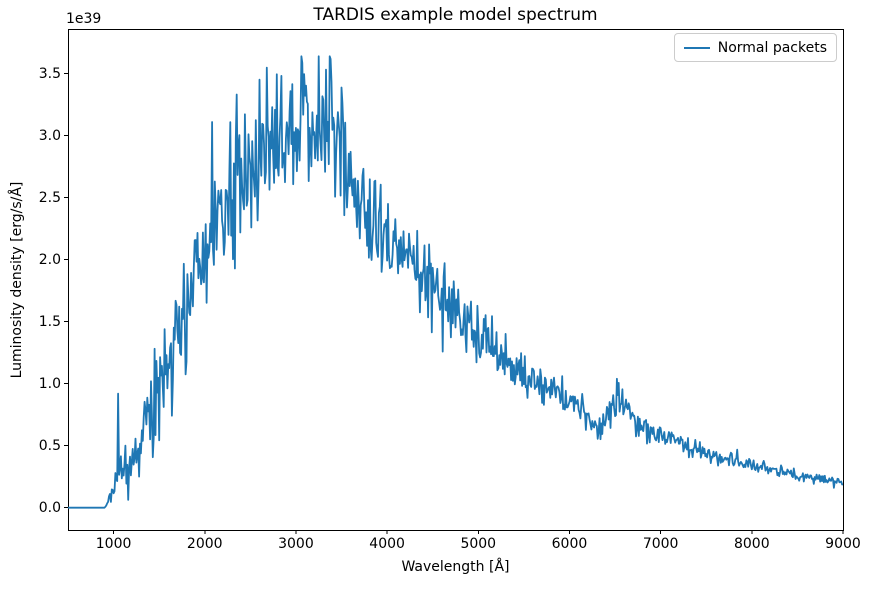 This screenshot has height=590, width=870. Describe the element at coordinates (455, 15) in the screenshot. I see `chart-title: TARDIS example model spectrum` at that location.